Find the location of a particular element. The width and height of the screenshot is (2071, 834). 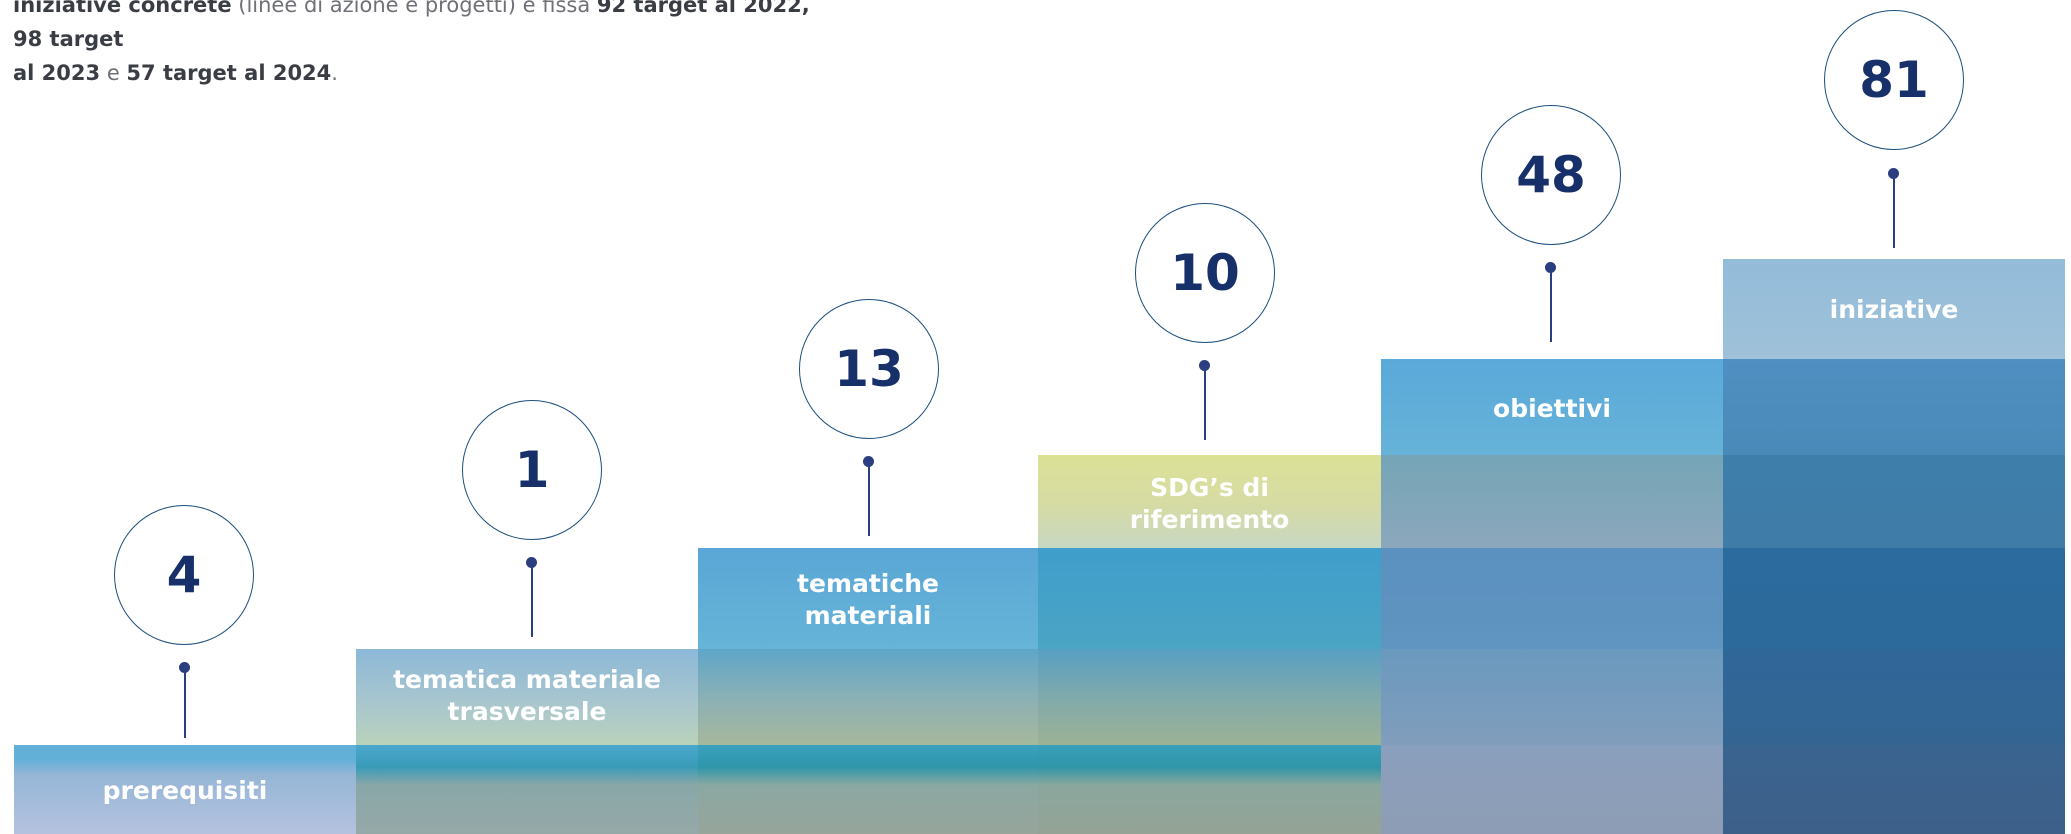

step-1-value-circle: 4 is located at coordinates (184, 575).